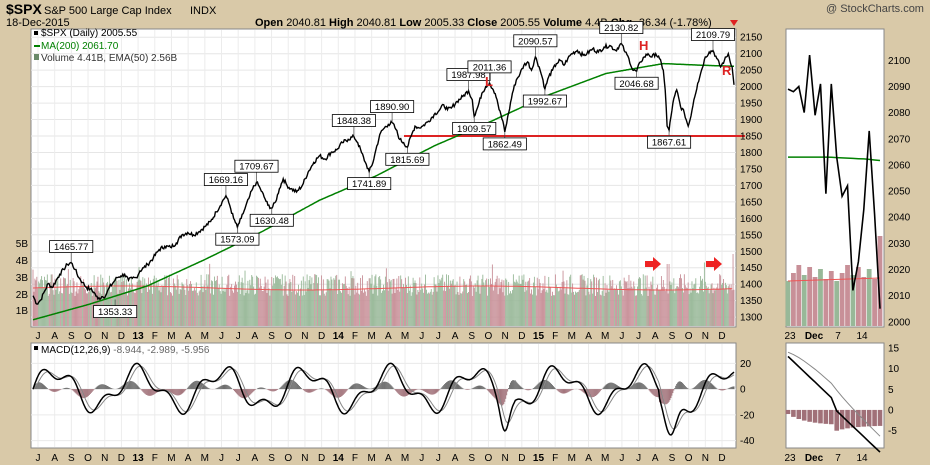  What do you see at coordinates (751, 137) in the screenshot?
I see `price-tick-label: 1850` at bounding box center [751, 137].